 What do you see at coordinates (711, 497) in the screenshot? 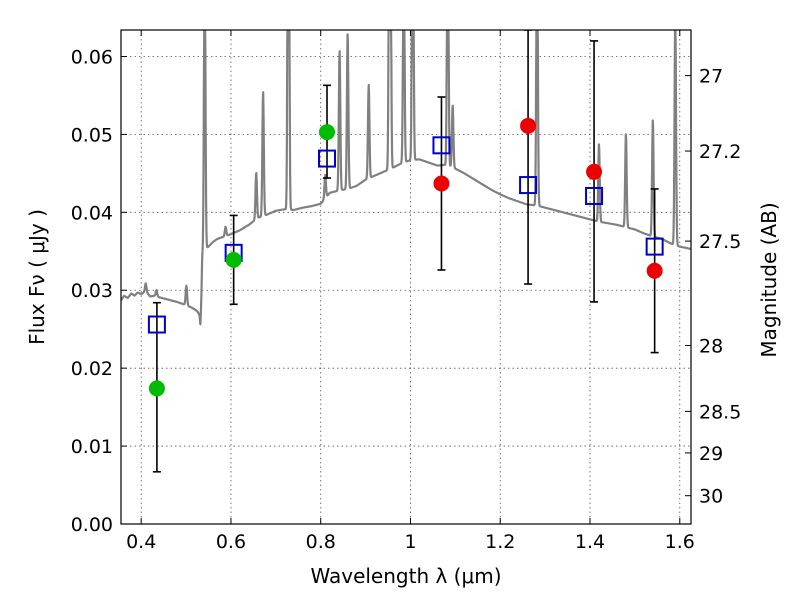
I see `y2-tick-label-6: 30` at bounding box center [711, 497].